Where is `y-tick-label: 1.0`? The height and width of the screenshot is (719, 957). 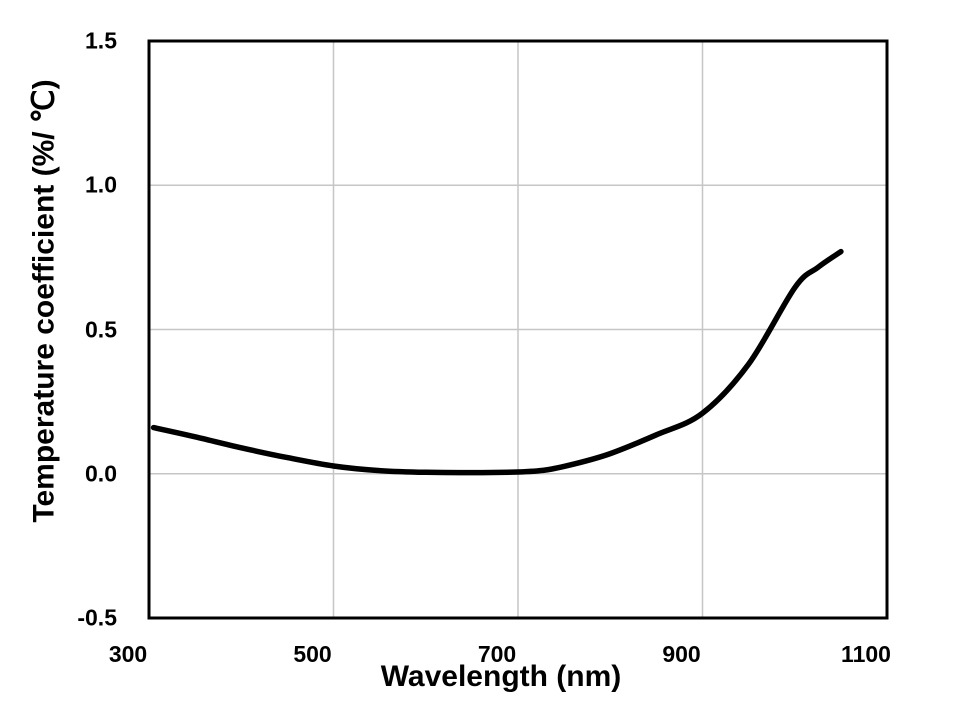 y-tick-label: 1.0 is located at coordinates (101, 184).